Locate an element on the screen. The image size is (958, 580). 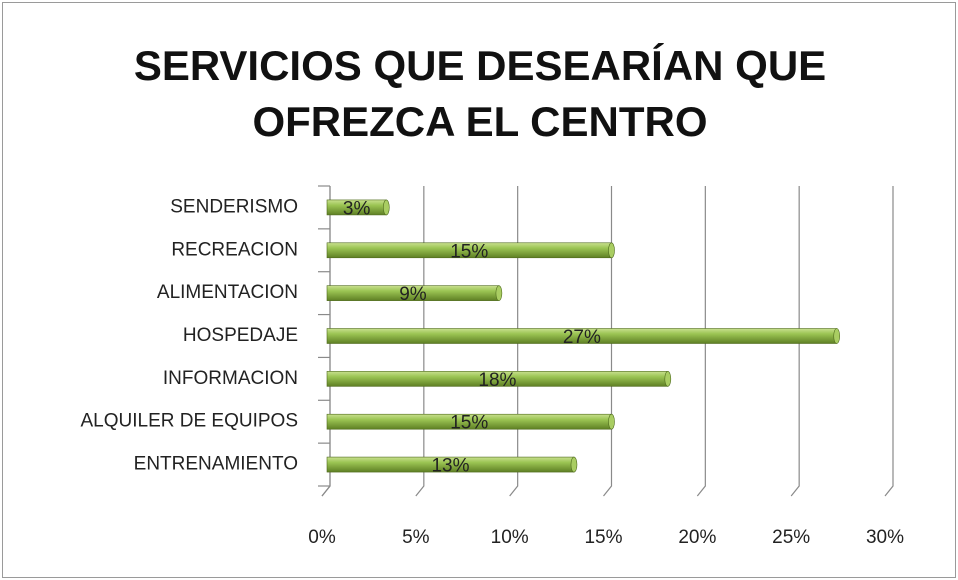
y-tick-label: SENDERISMO is located at coordinates (234, 206).